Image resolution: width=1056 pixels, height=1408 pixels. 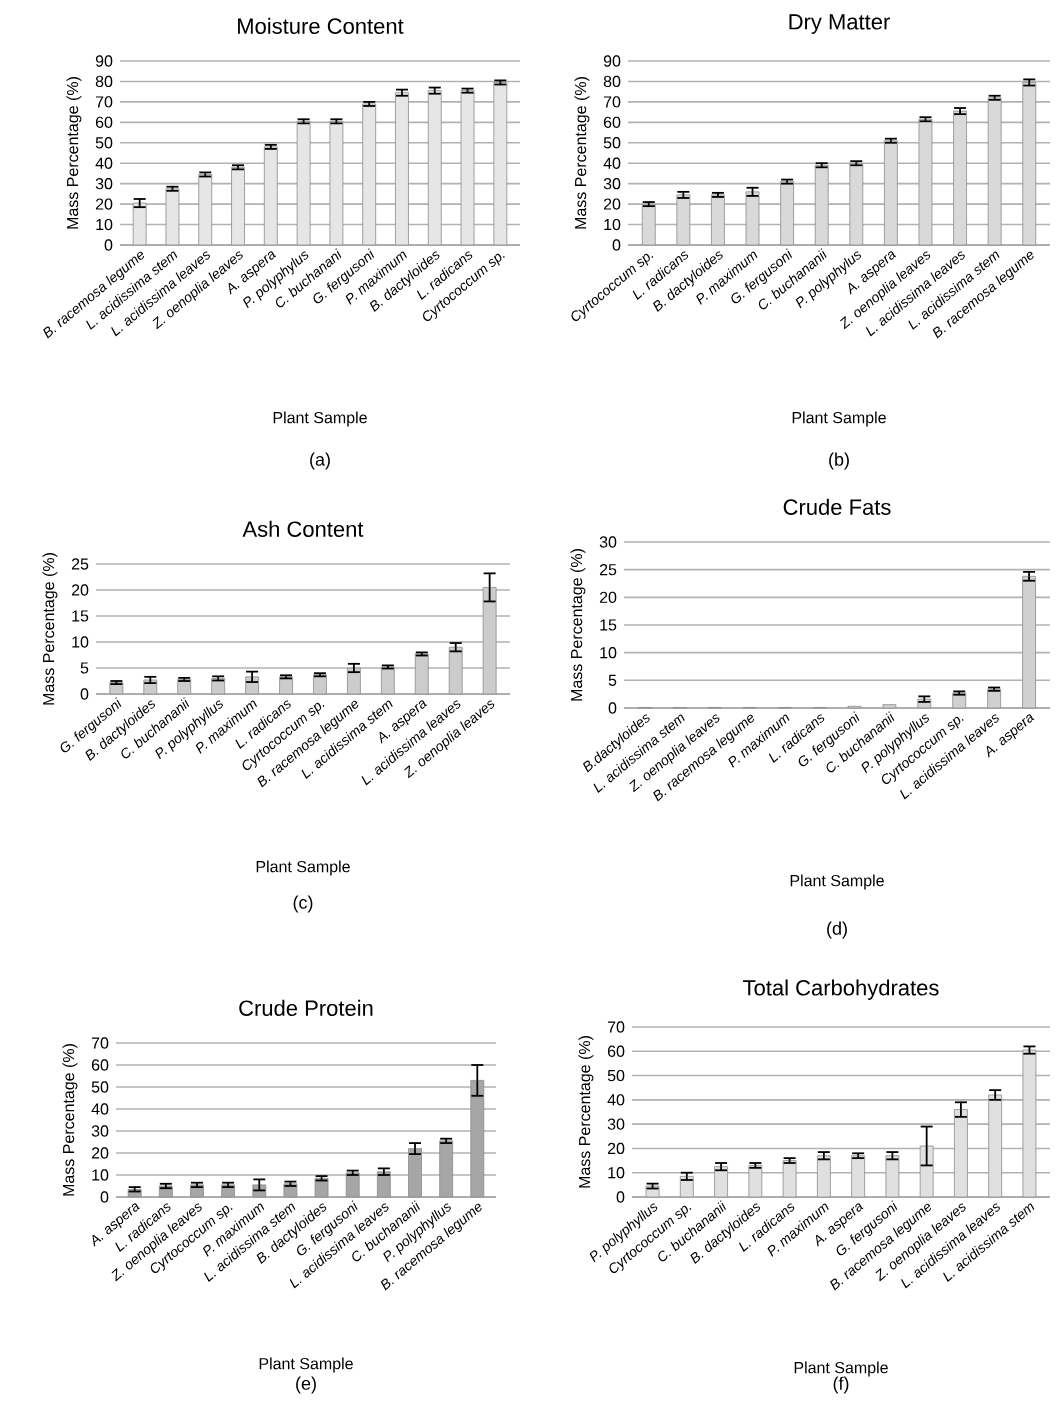 What do you see at coordinates (104, 61) in the screenshot?
I see `y-tick-label: 90` at bounding box center [104, 61].